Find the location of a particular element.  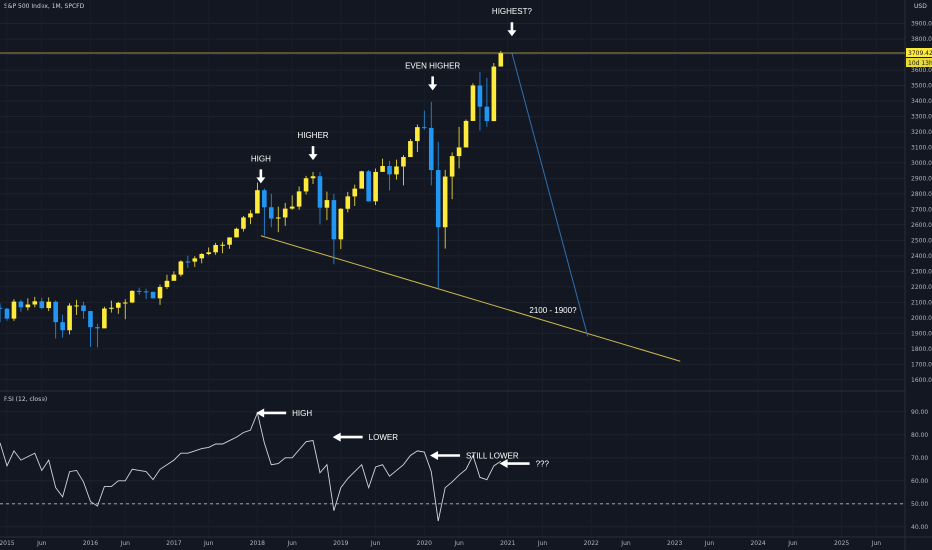

time-tick-label: 2021 is located at coordinates (507, 543).